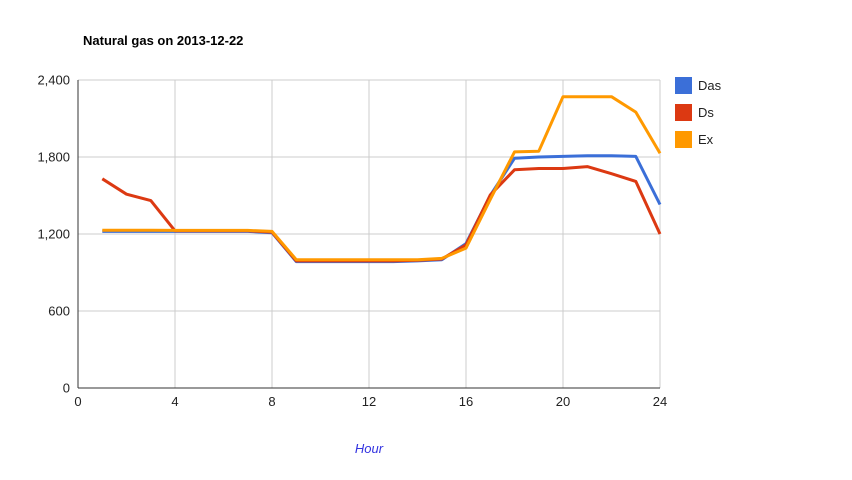  I want to click on legend-item-das: Das, so click(698, 85).